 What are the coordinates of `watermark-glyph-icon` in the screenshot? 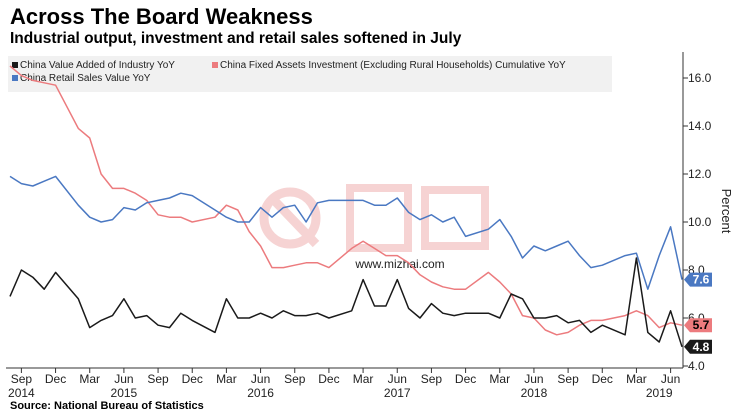 It's located at (379, 218).